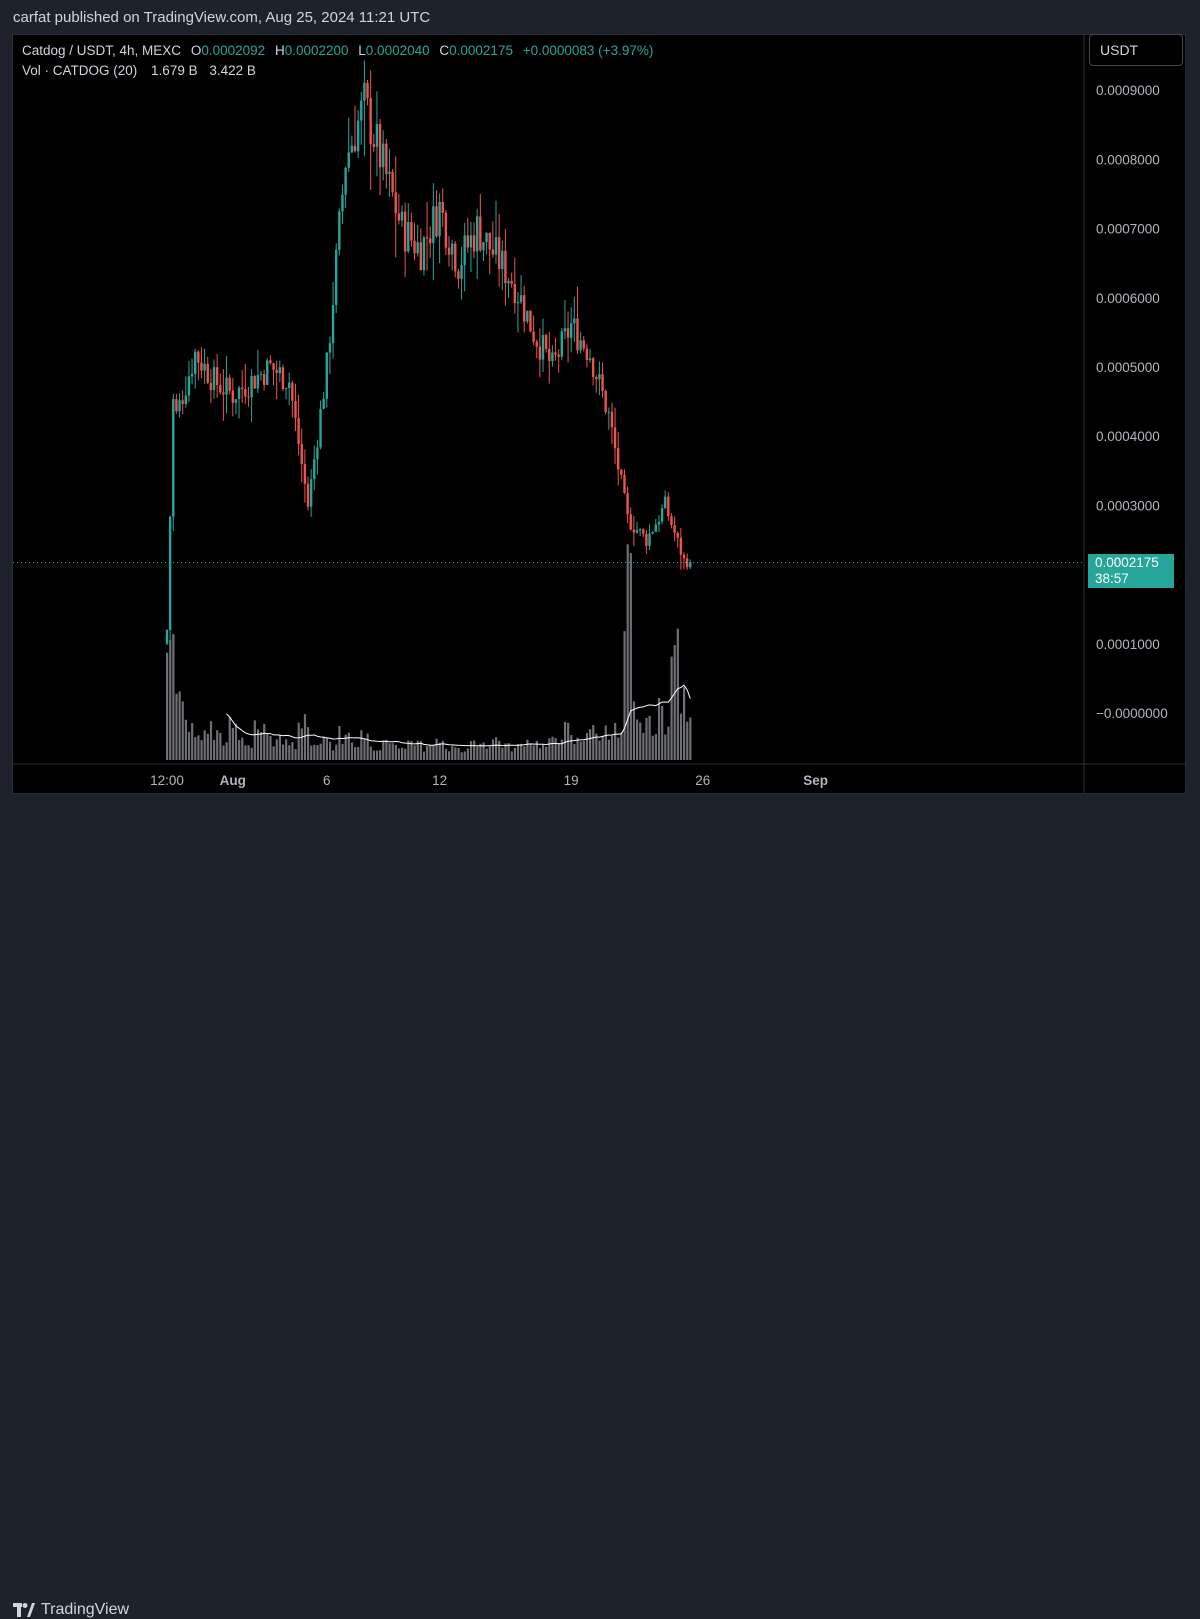 The image size is (1200, 1619). What do you see at coordinates (1136, 50) in the screenshot?
I see `currency-button: USDT` at bounding box center [1136, 50].